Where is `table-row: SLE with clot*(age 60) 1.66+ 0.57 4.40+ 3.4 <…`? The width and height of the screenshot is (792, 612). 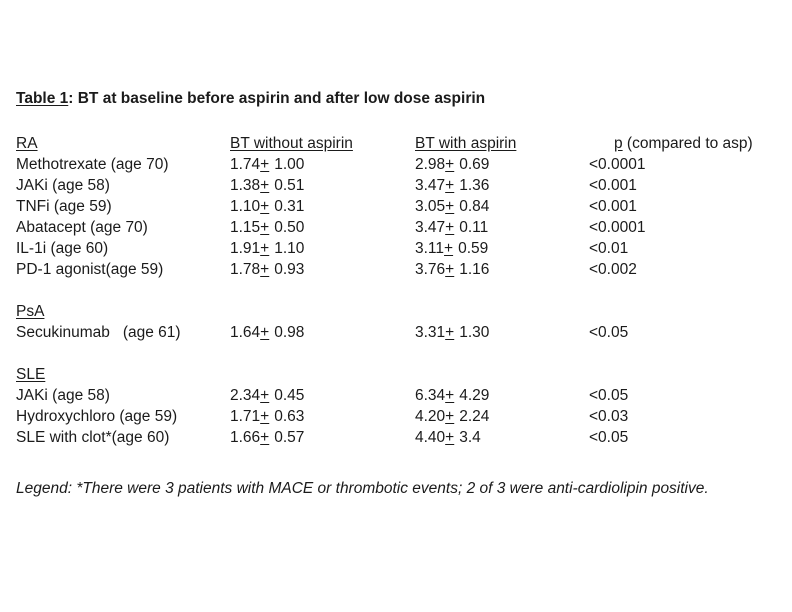 table-row: SLE with clot*(age 60) 1.66+ 0.57 4.40+ 3.4 <… is located at coordinates (401, 437).